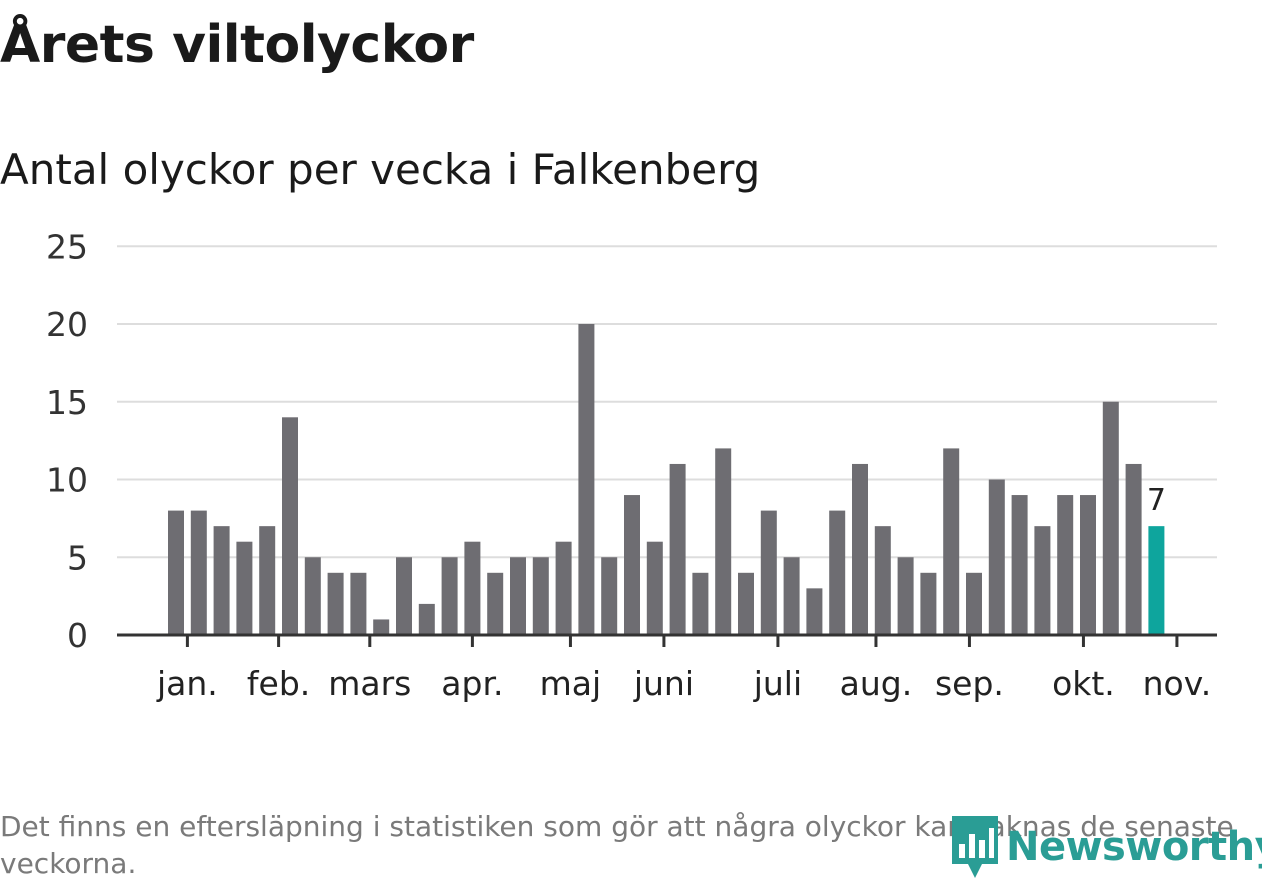 The height and width of the screenshot is (882, 1262). Describe the element at coordinates (67, 402) in the screenshot. I see `y-tick-label: 15` at that location.